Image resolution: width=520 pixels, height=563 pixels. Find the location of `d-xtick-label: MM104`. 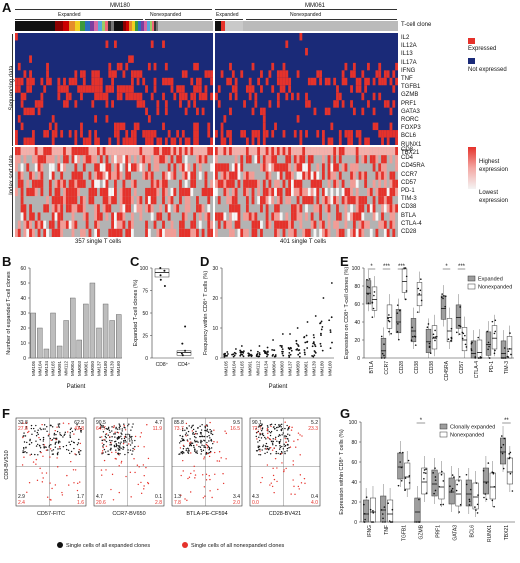

d-xtick-label: MM104 is located at coordinates (234, 369).